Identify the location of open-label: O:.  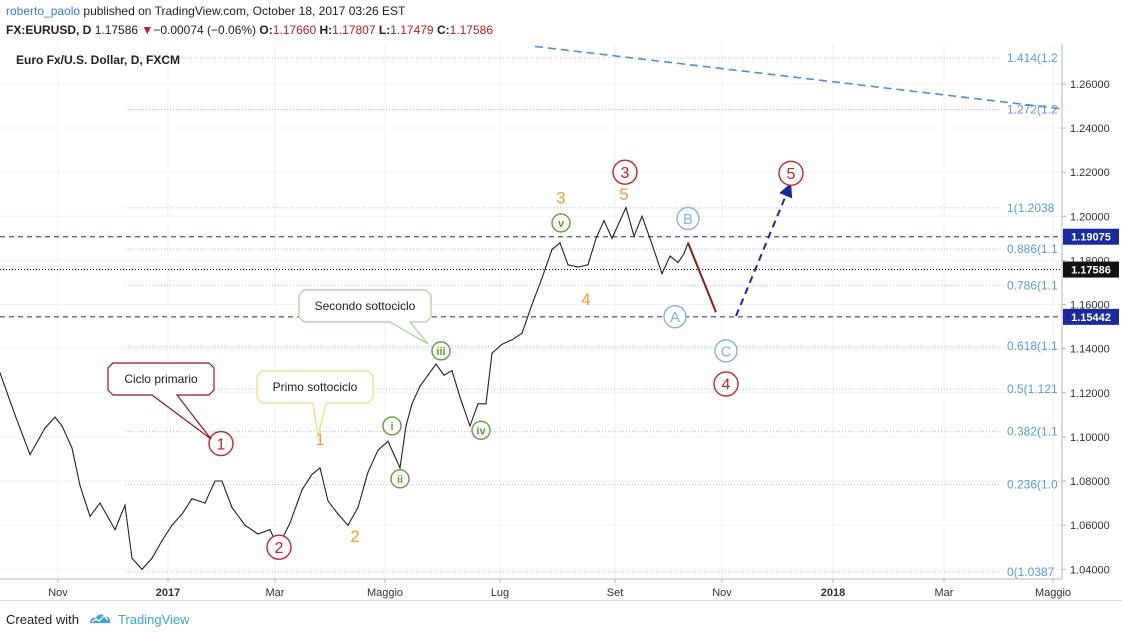
(266, 30).